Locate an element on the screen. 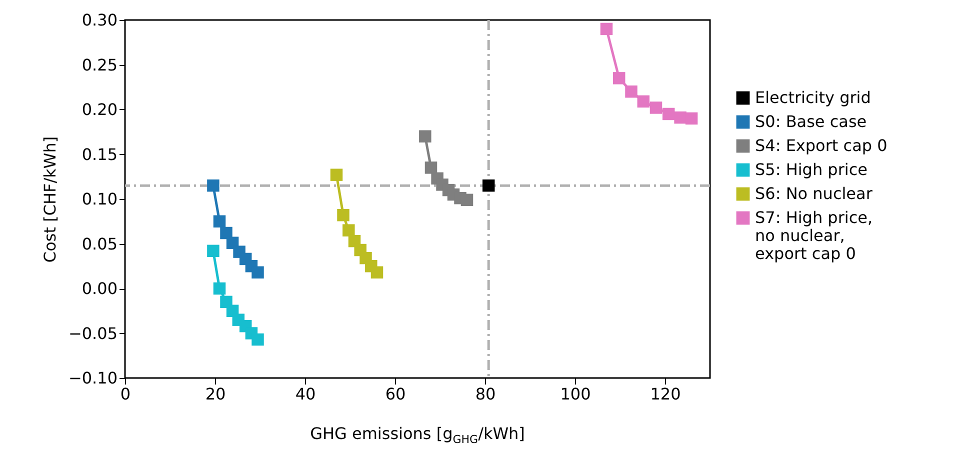 Image resolution: width=965 pixels, height=450 pixels. x-tick-label: 100 is located at coordinates (575, 394).